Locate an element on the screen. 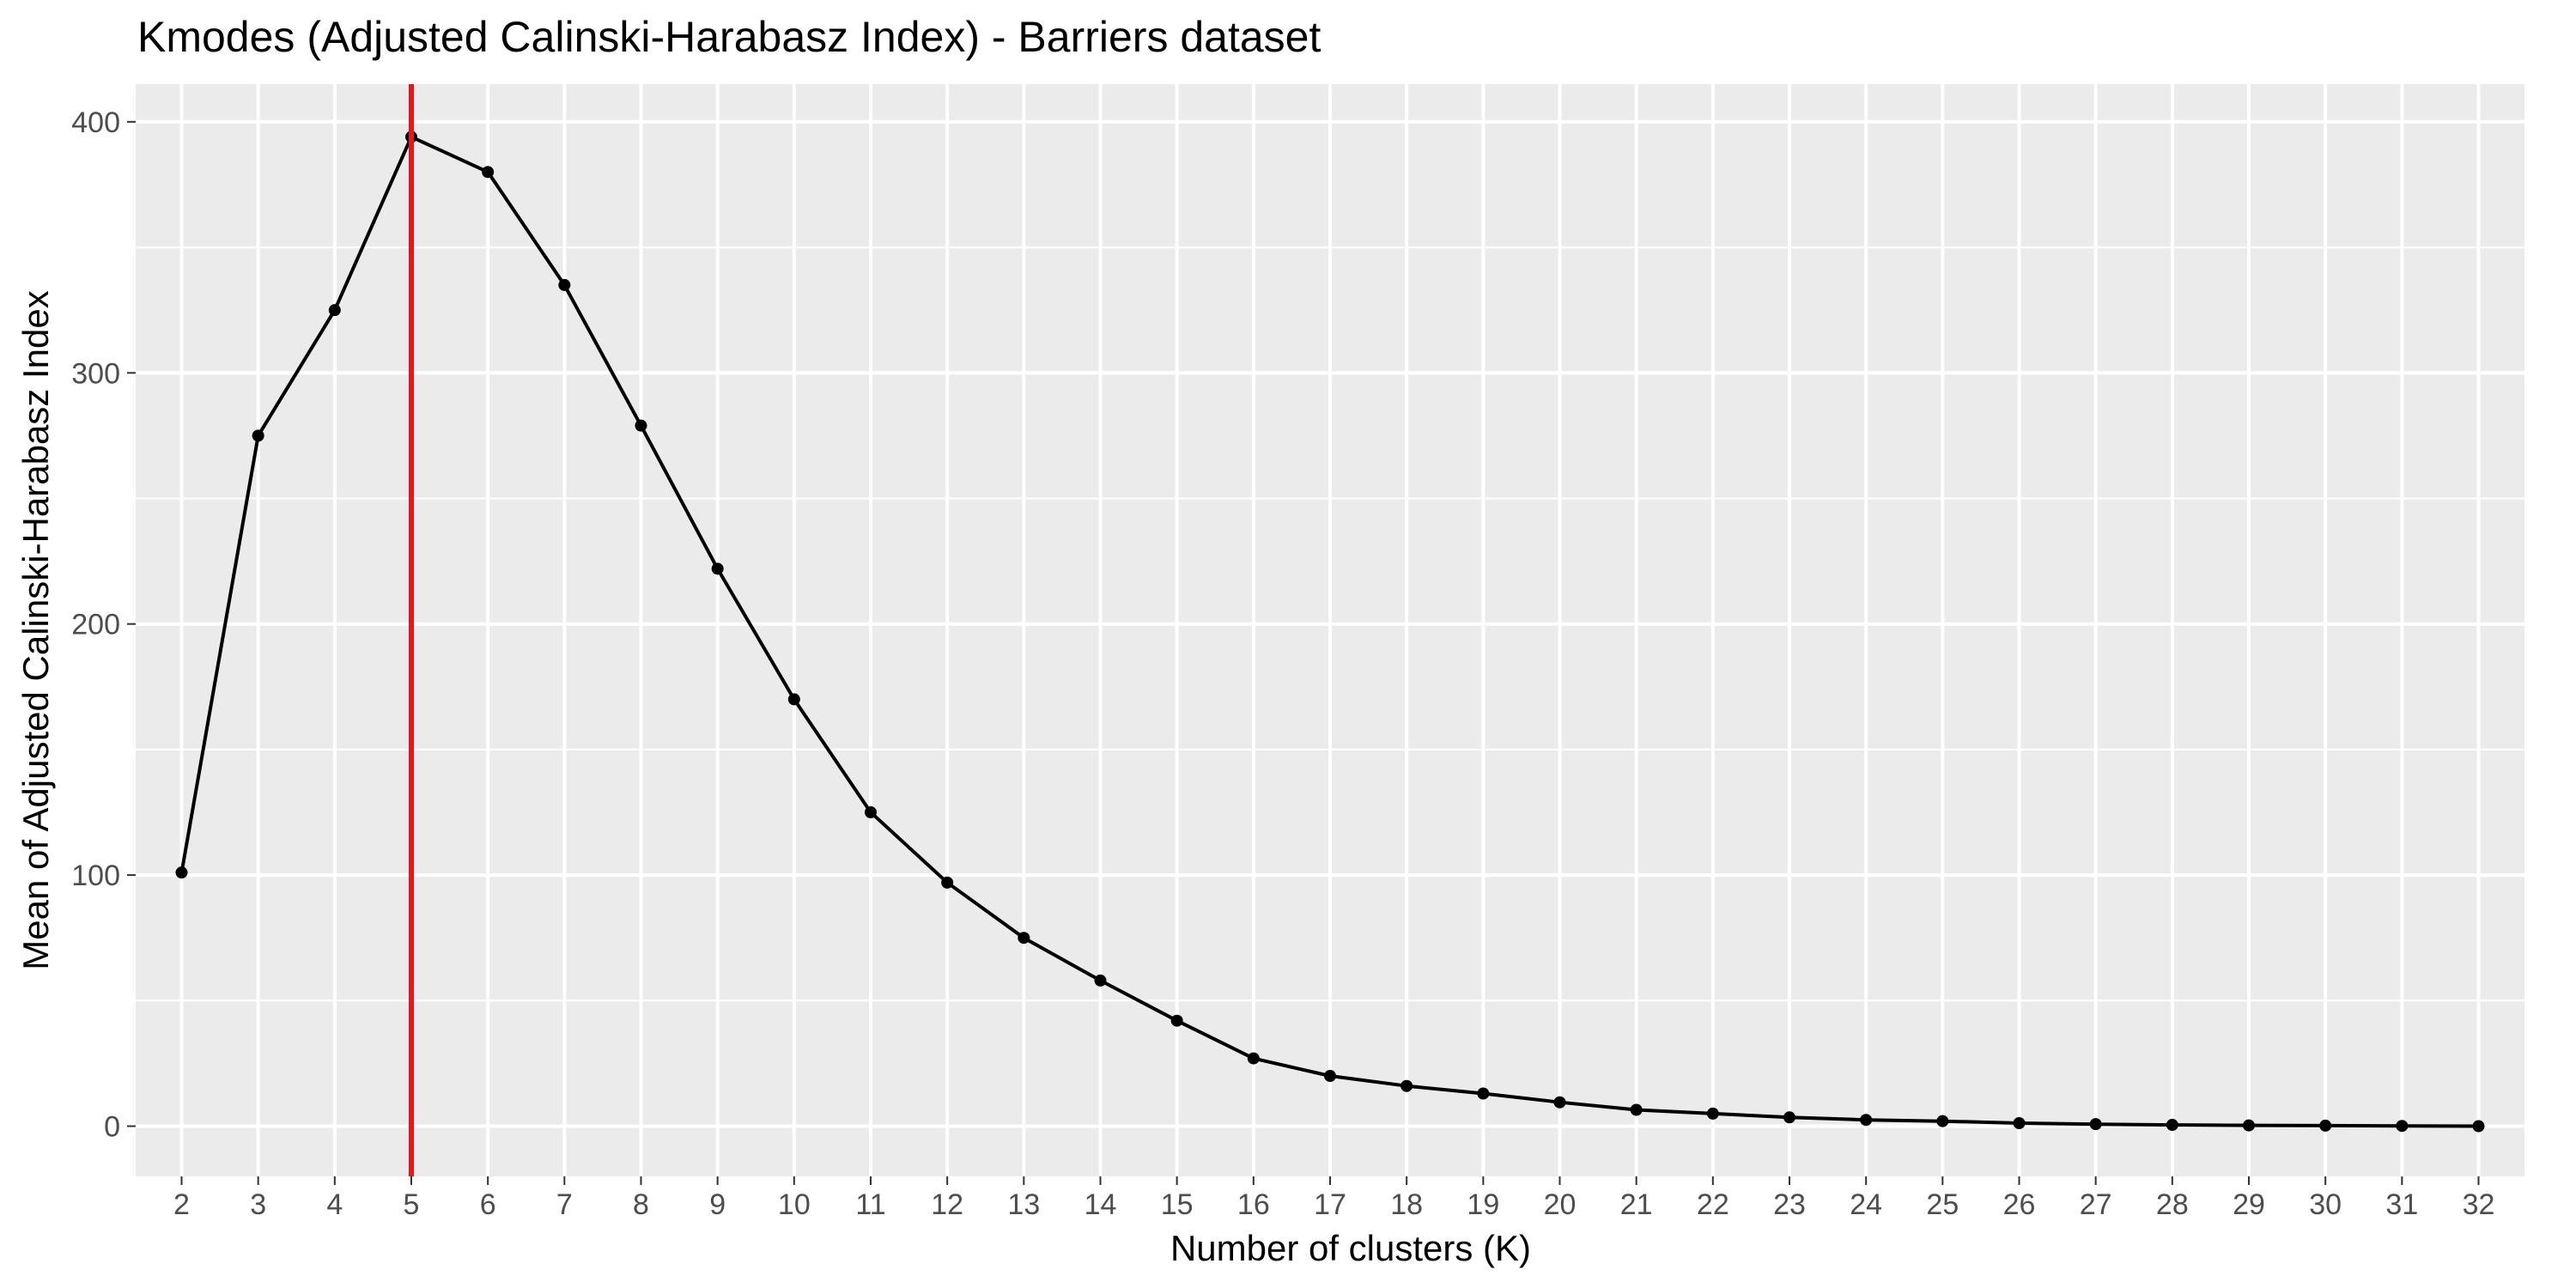  x-tick-label: 15 is located at coordinates (1177, 1204).